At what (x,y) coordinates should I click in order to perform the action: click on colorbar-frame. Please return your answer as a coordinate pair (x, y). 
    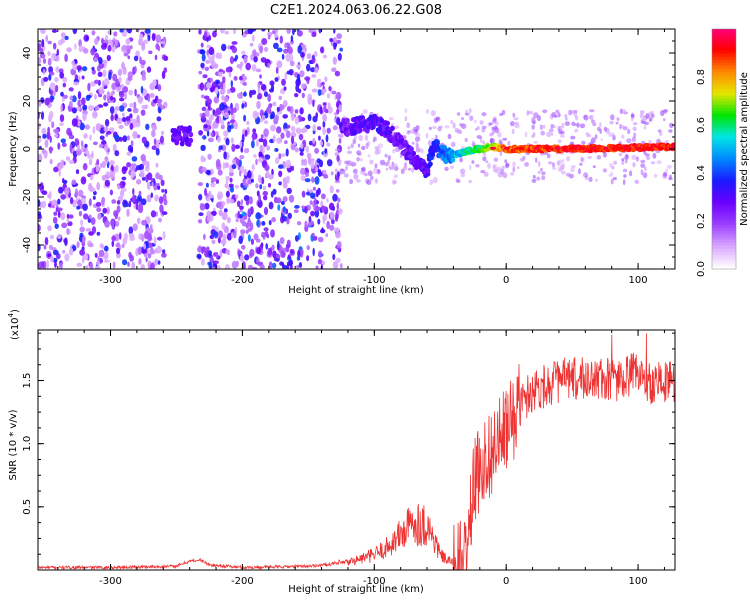
    Looking at the image, I should click on (724, 149).